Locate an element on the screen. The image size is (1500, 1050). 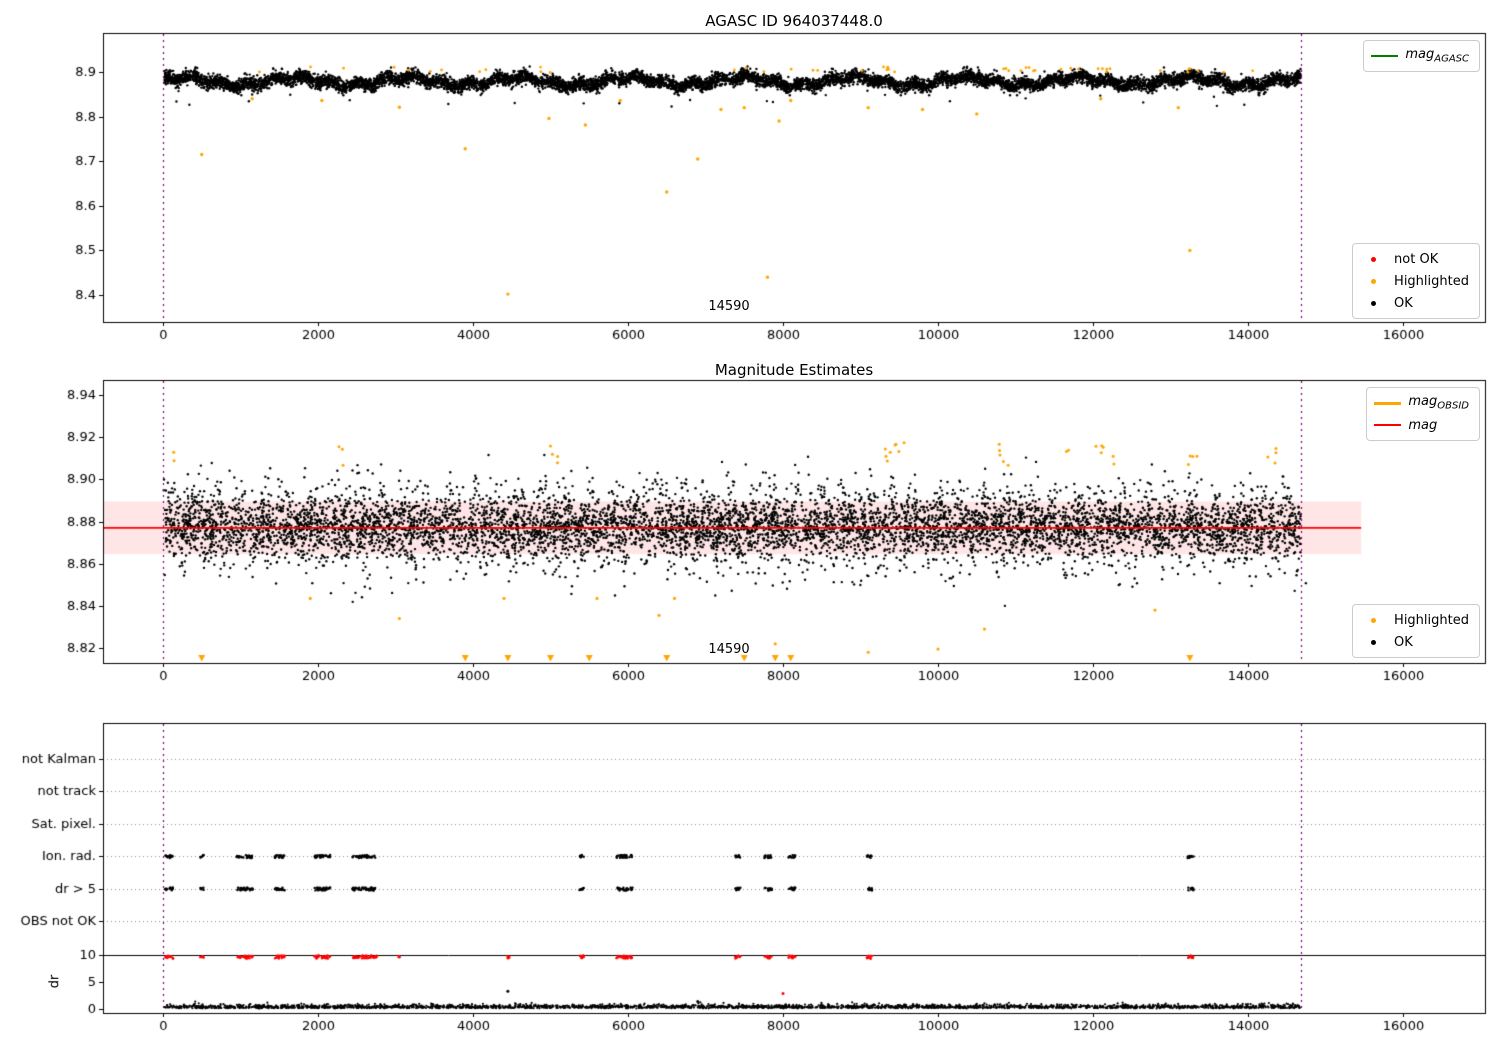
legend-entry: magOBSID is located at coordinates (1421, 403).